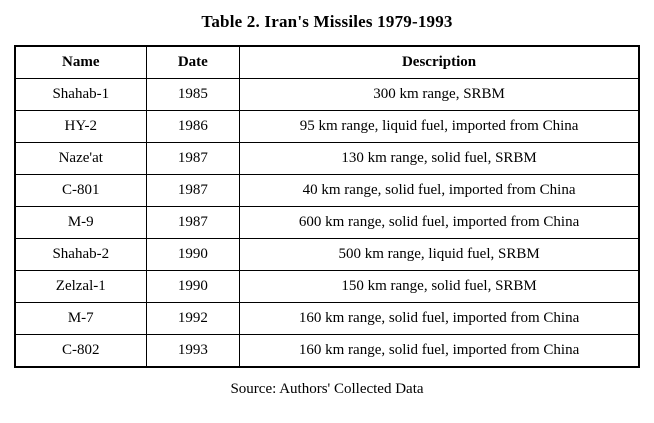 The height and width of the screenshot is (423, 654). Describe the element at coordinates (439, 254) in the screenshot. I see `cell-description: 500 km range, liquid fuel, SRBM` at that location.